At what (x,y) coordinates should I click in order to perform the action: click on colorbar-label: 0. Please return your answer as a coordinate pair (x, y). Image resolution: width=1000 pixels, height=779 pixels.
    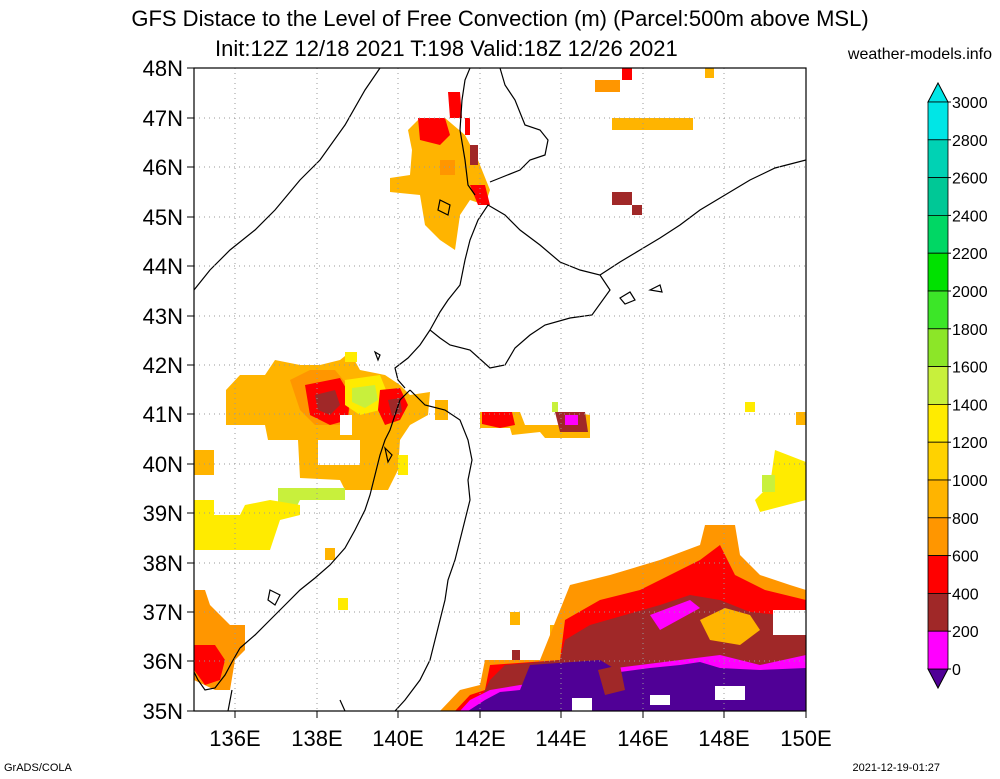
    Looking at the image, I should click on (956, 670).